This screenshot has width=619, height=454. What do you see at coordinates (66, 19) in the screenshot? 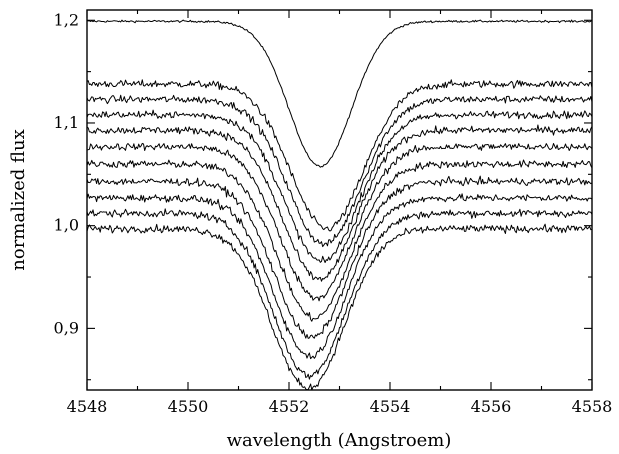
I see `y-tick-label: 1,2` at bounding box center [66, 19].